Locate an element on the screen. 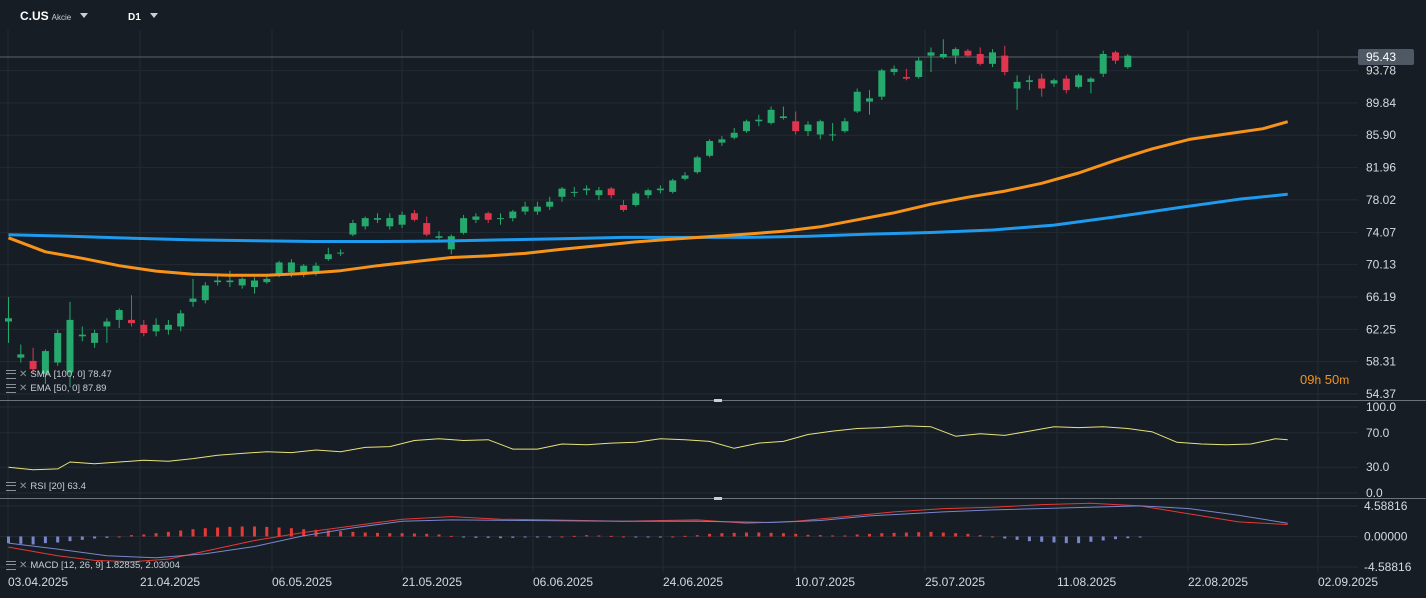 The image size is (1426, 598). rsi-tick-label: 70.0 is located at coordinates (1378, 433).